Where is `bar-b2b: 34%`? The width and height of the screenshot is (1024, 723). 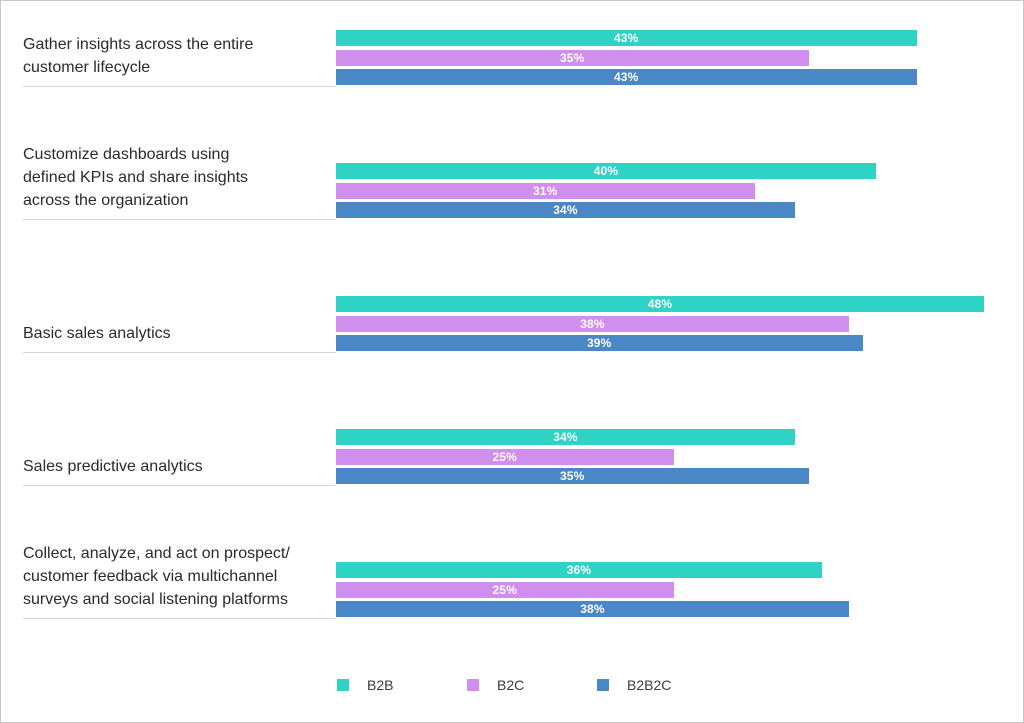 bar-b2b: 34% is located at coordinates (565, 437).